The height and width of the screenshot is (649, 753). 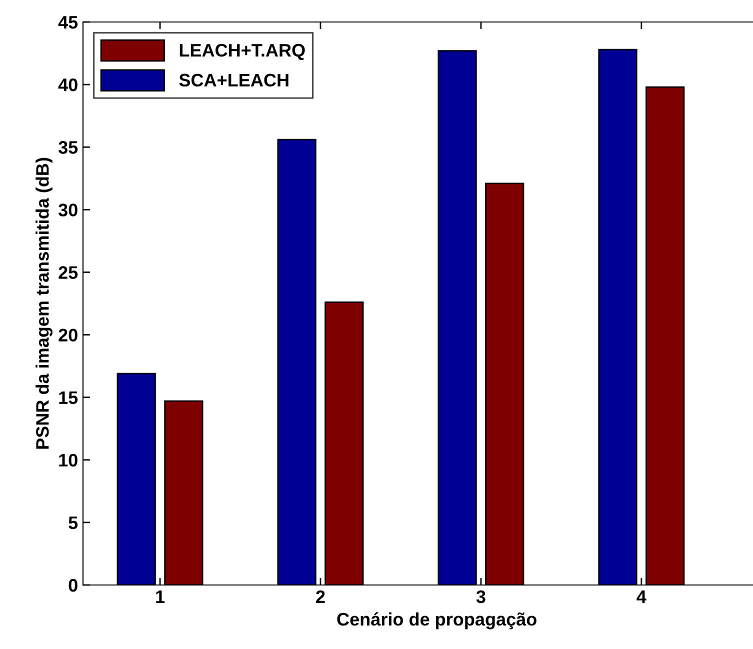 What do you see at coordinates (68, 85) in the screenshot?
I see `y-tick-label: 40` at bounding box center [68, 85].